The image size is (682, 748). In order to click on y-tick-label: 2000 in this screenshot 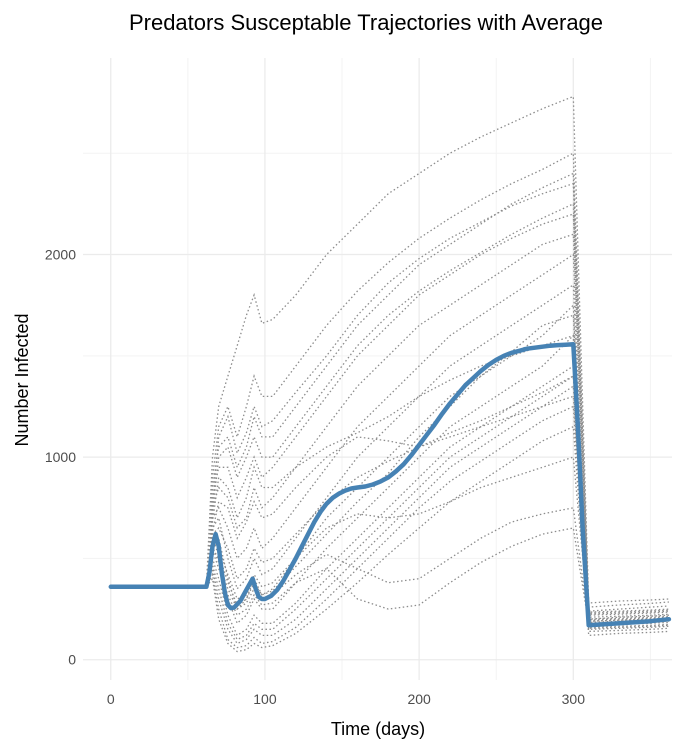, I will do `click(60, 255)`.